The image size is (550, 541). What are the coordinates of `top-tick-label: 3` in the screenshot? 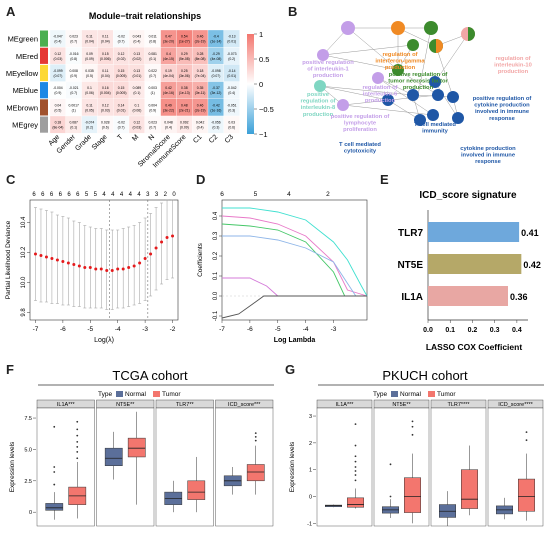 It's located at (157, 195).